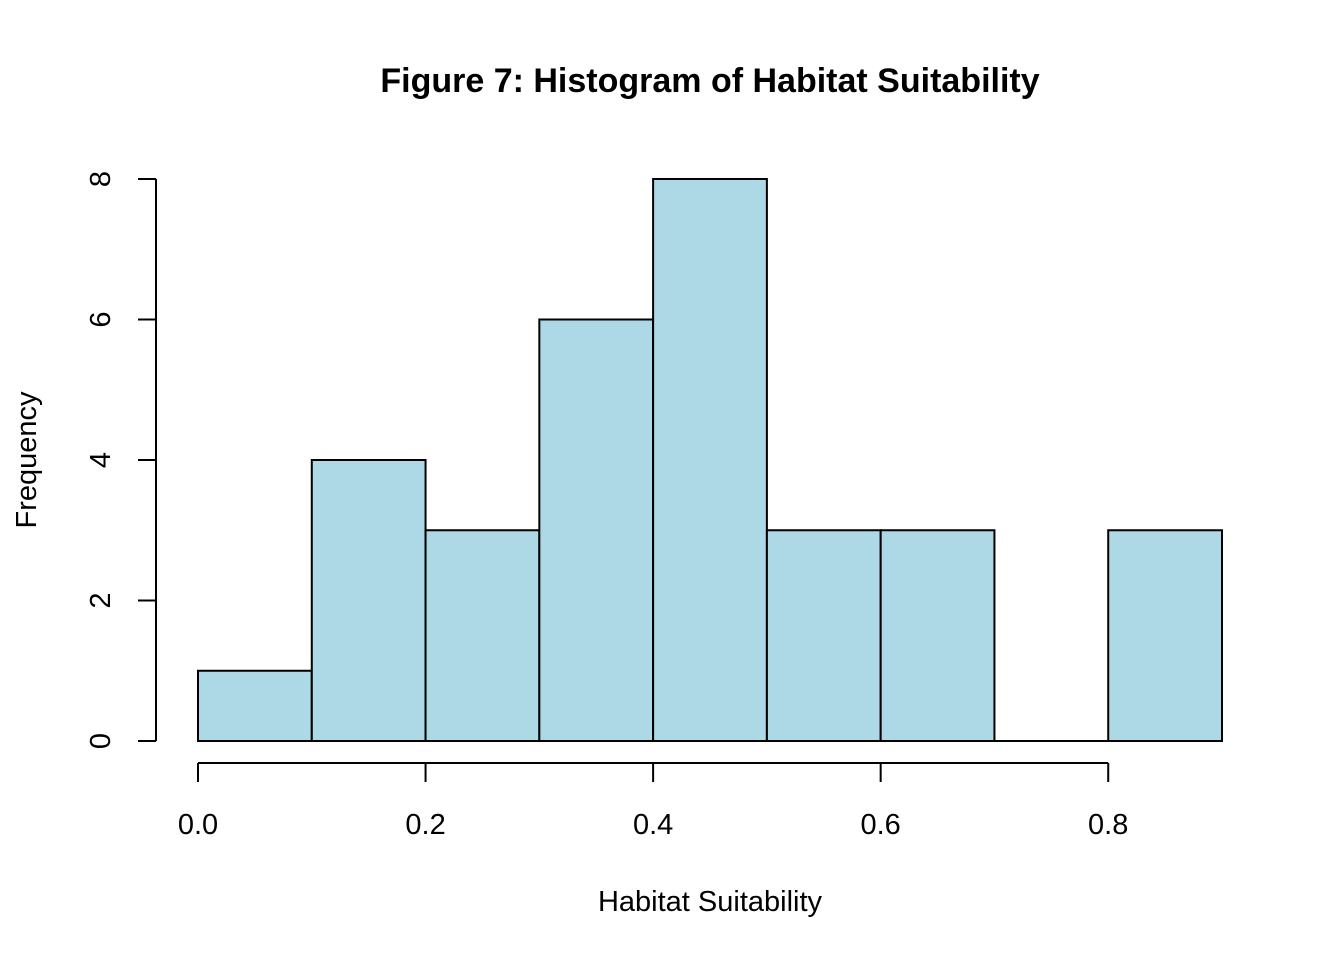 The height and width of the screenshot is (960, 1344). Describe the element at coordinates (710, 902) in the screenshot. I see `x-axis-label: Habitat Suitability` at that location.